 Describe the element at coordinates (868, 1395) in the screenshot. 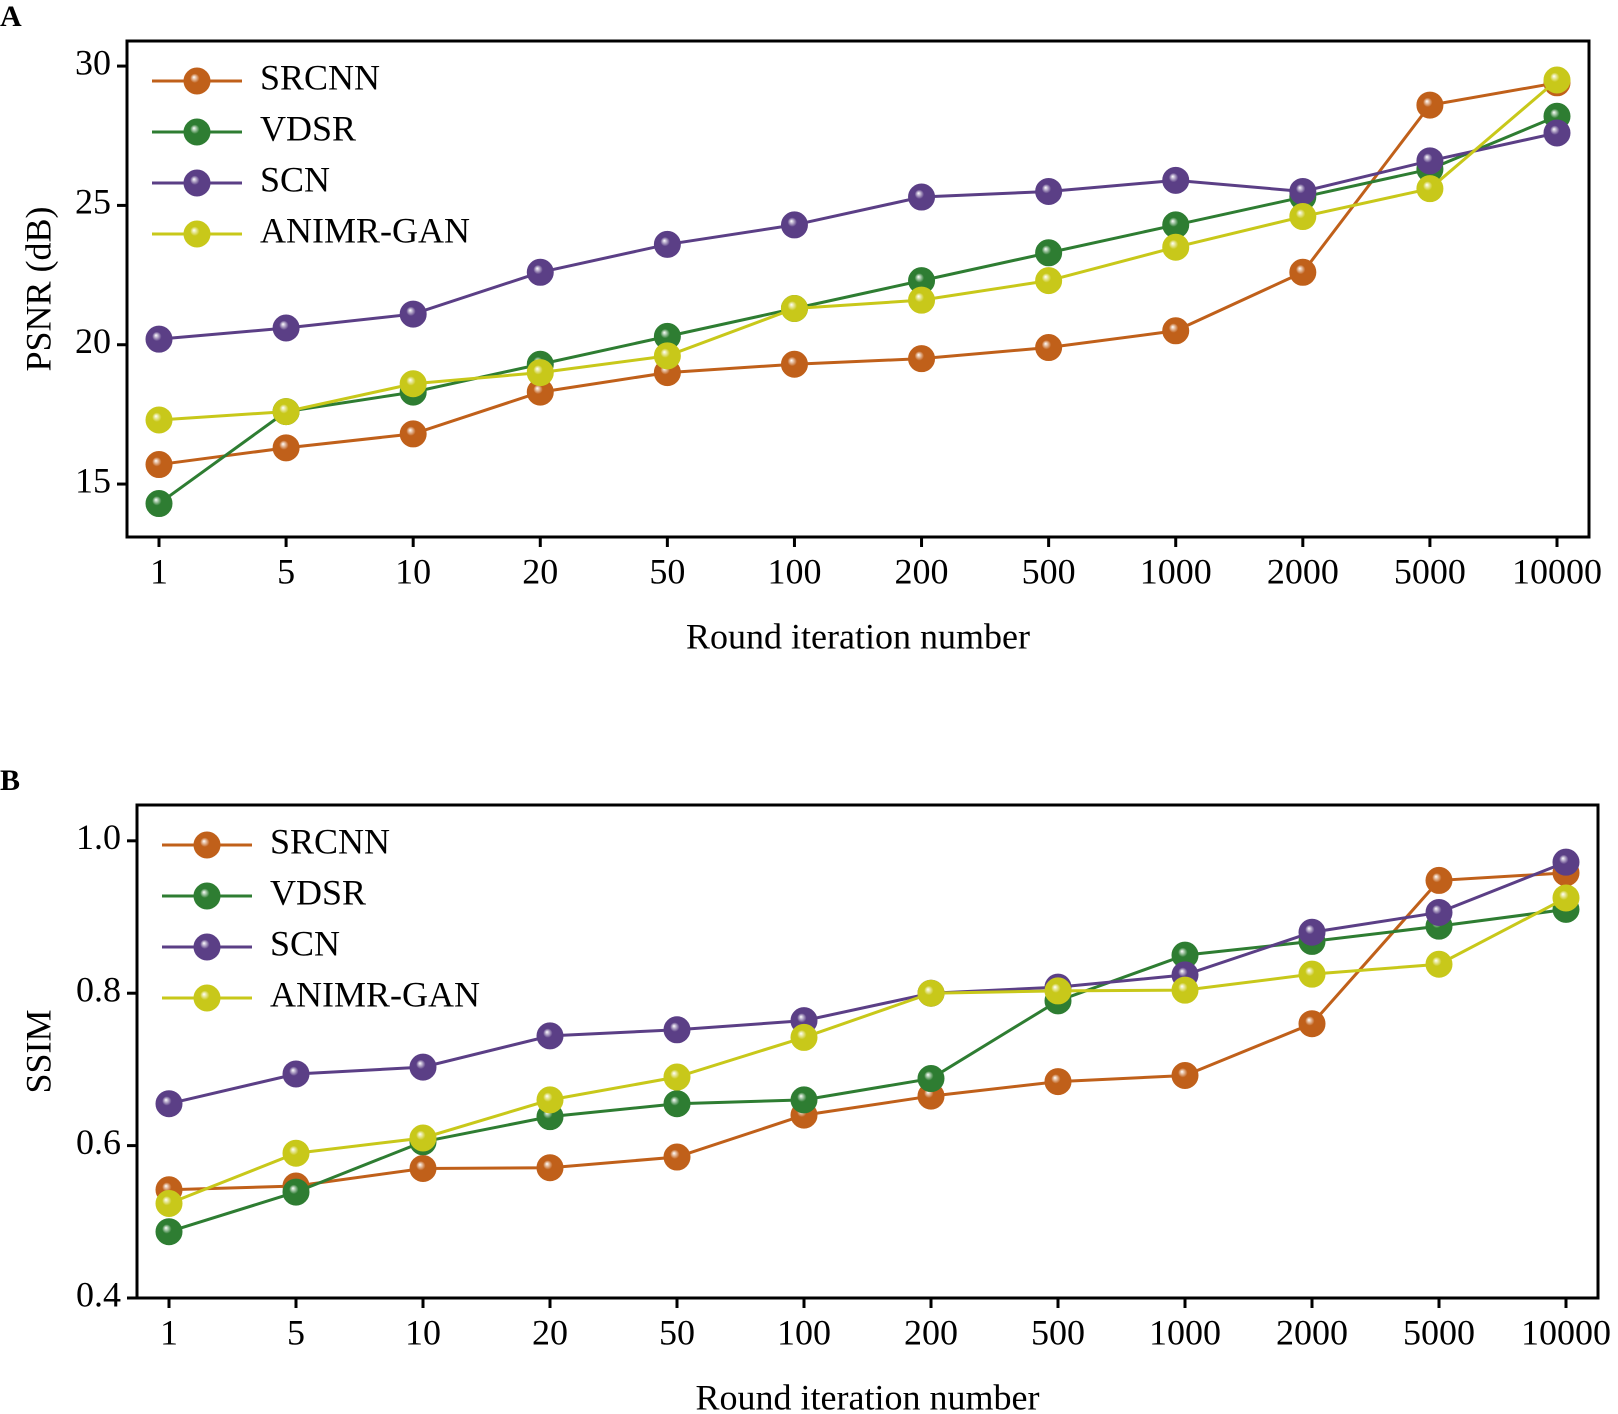

I see `x-axis-label: Round iteration number` at that location.